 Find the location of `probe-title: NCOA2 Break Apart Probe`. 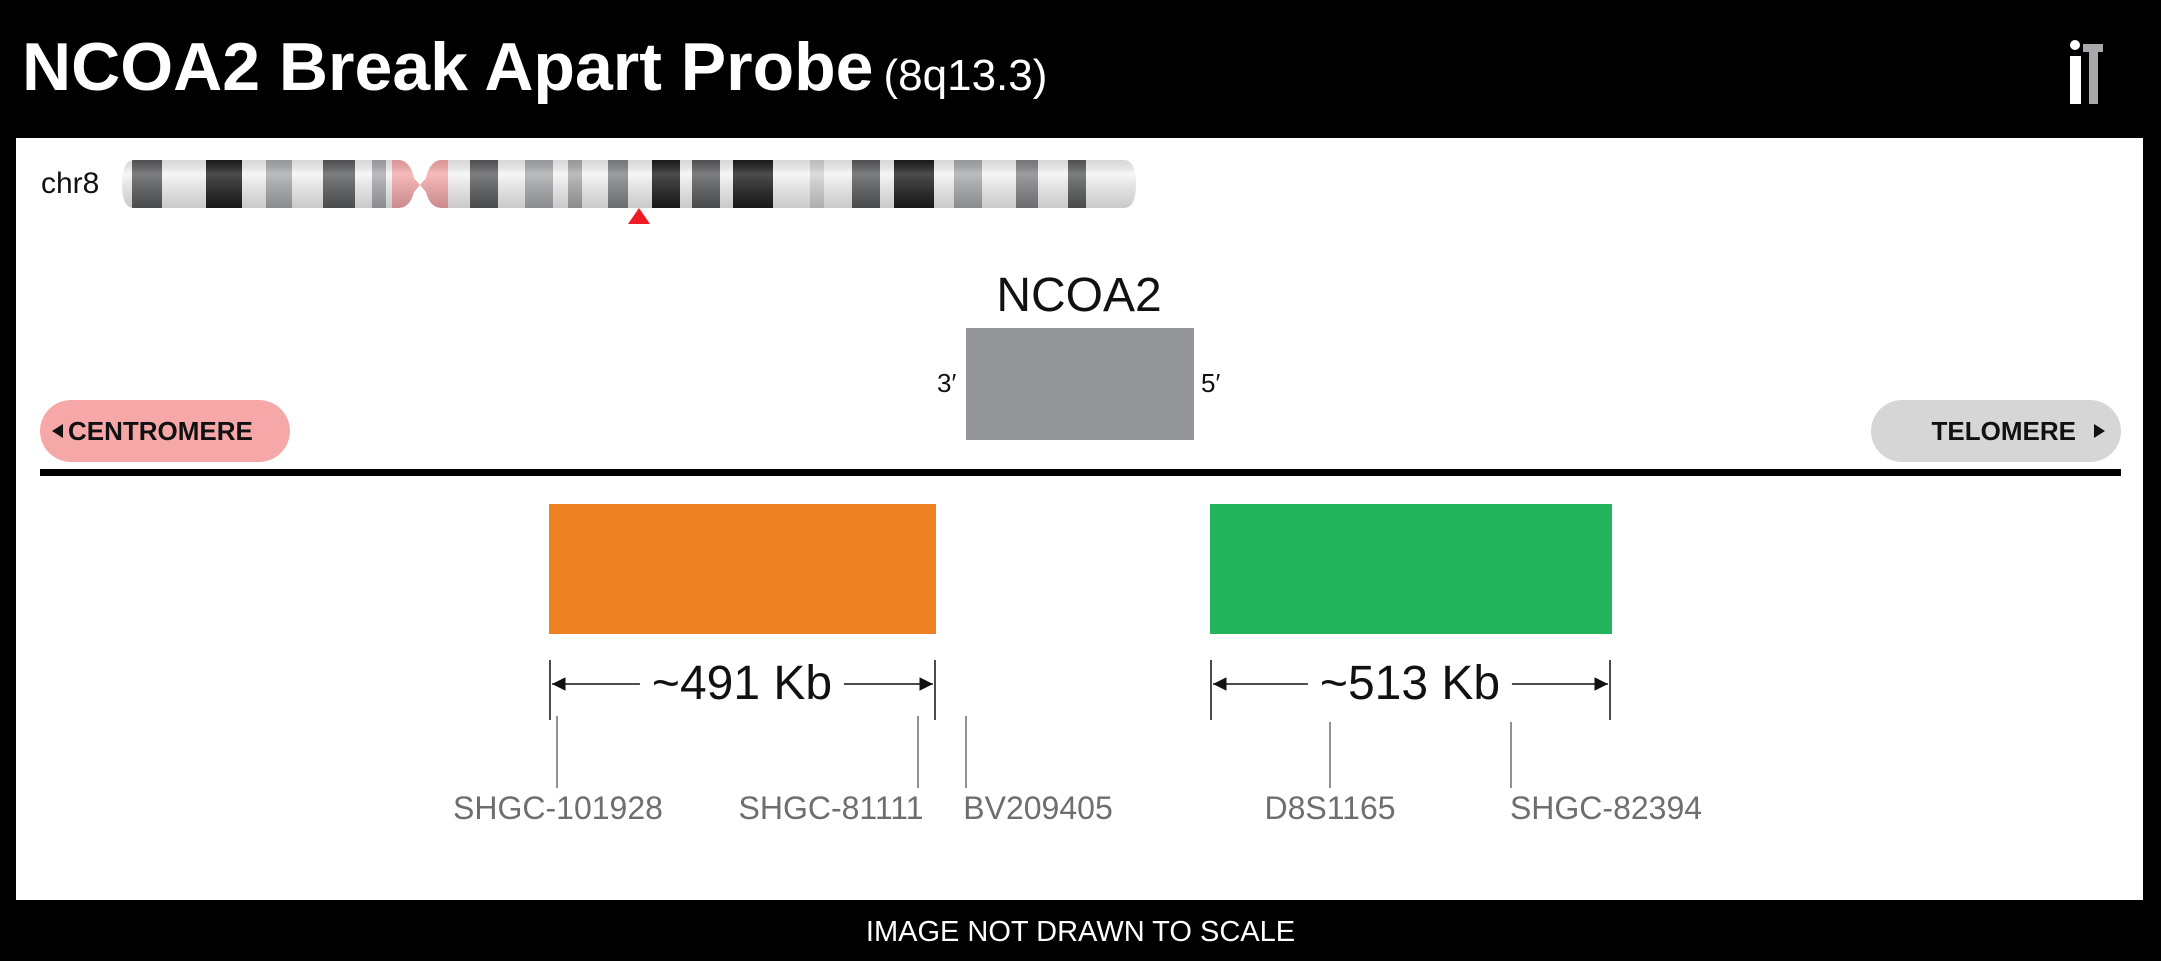

probe-title: NCOA2 Break Apart Probe is located at coordinates (448, 67).